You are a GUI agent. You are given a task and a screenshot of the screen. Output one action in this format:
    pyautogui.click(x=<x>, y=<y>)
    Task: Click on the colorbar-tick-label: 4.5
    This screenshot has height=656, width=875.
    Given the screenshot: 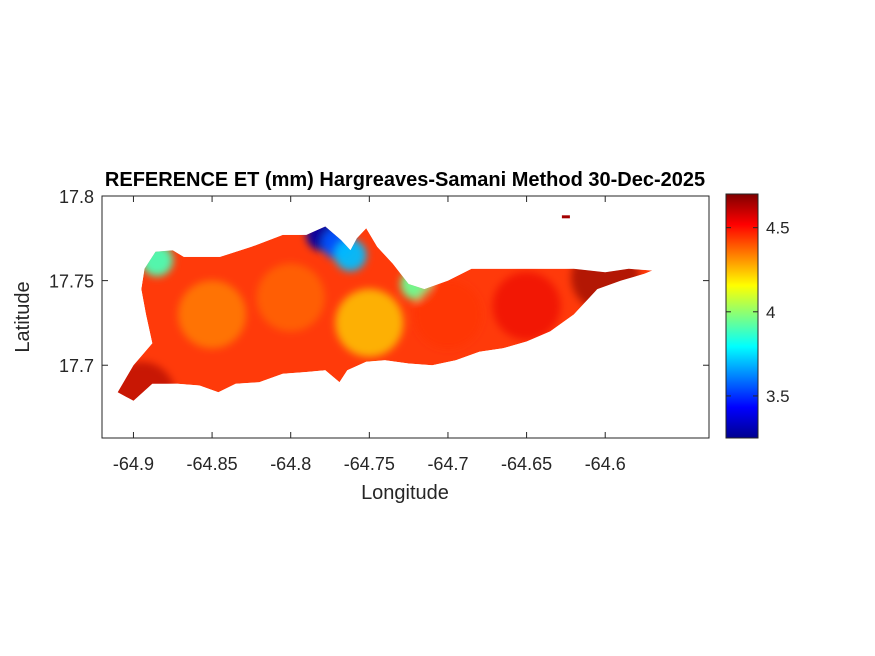 What is the action you would take?
    pyautogui.click(x=778, y=228)
    